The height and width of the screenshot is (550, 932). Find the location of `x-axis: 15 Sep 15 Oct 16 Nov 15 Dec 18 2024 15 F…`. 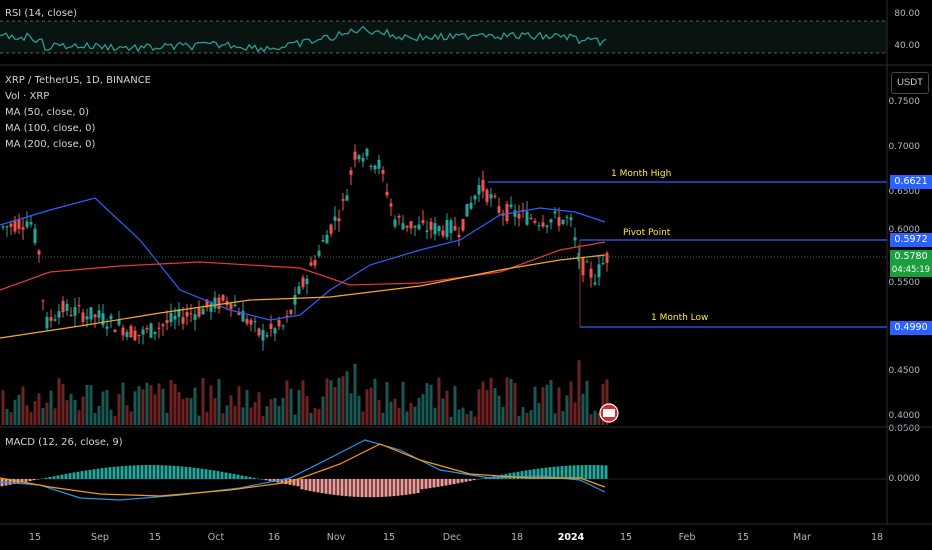

x-axis: 15 Sep 15 Oct 16 Nov 15 Dec 18 2024 15 F… is located at coordinates (466, 537).